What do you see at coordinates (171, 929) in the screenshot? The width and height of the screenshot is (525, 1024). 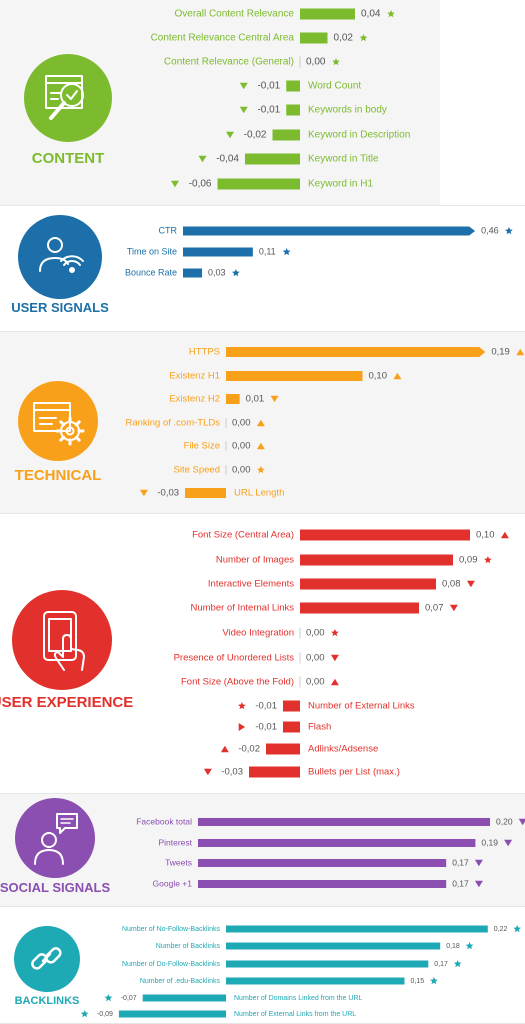 I see `category-label: Number of No-Follow-Backlinks` at bounding box center [171, 929].